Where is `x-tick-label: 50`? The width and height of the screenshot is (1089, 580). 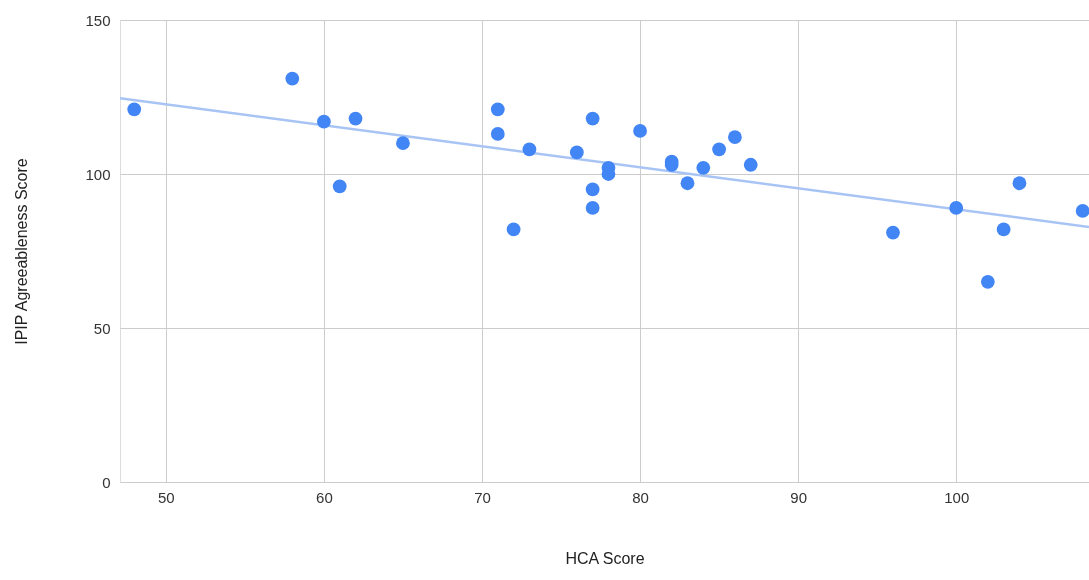
x-tick-label: 50 is located at coordinates (166, 497).